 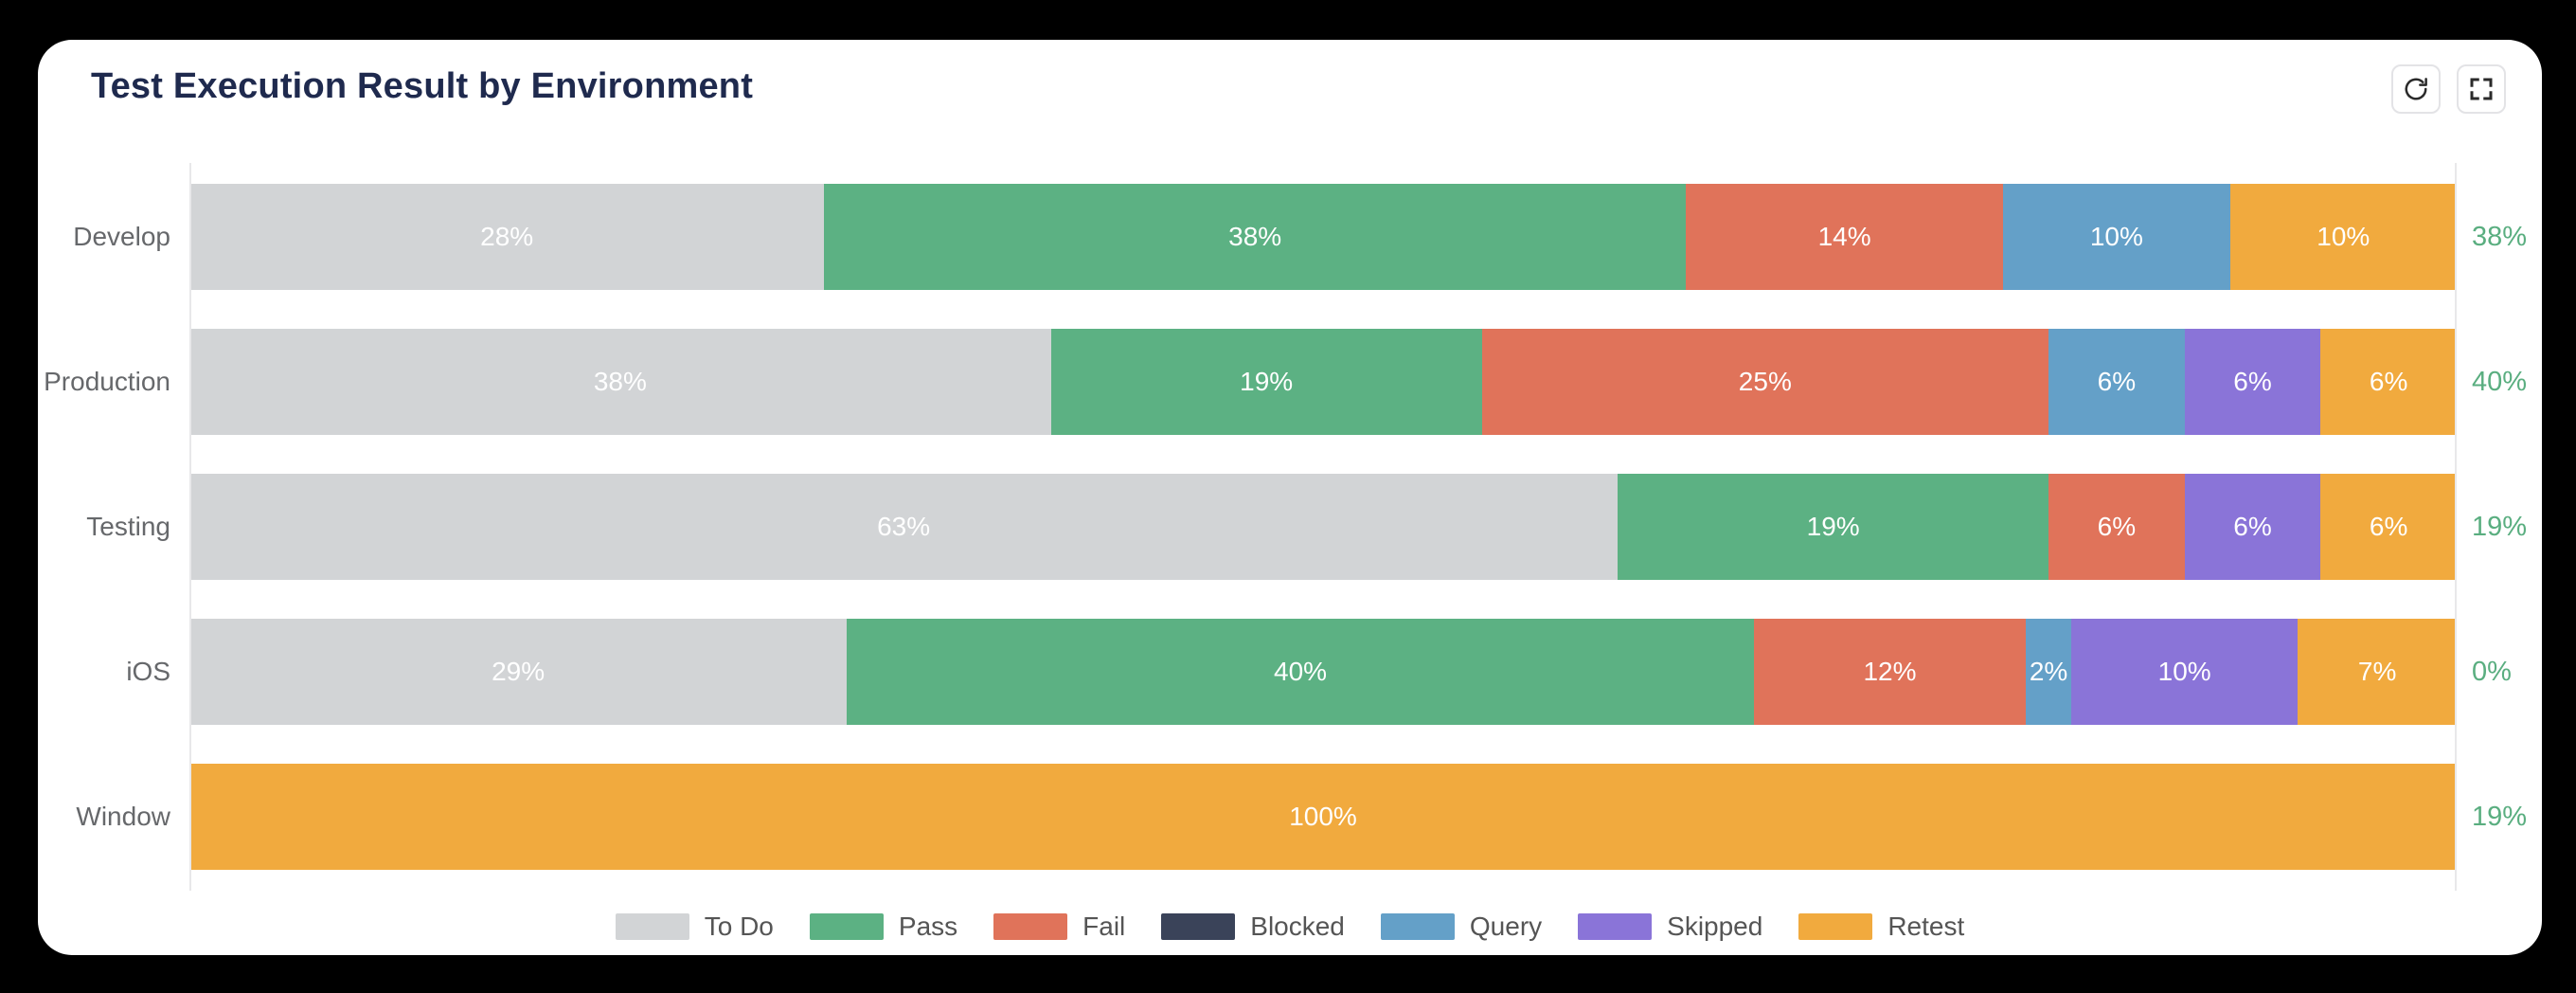 I want to click on category-label: Testing, so click(x=128, y=526).